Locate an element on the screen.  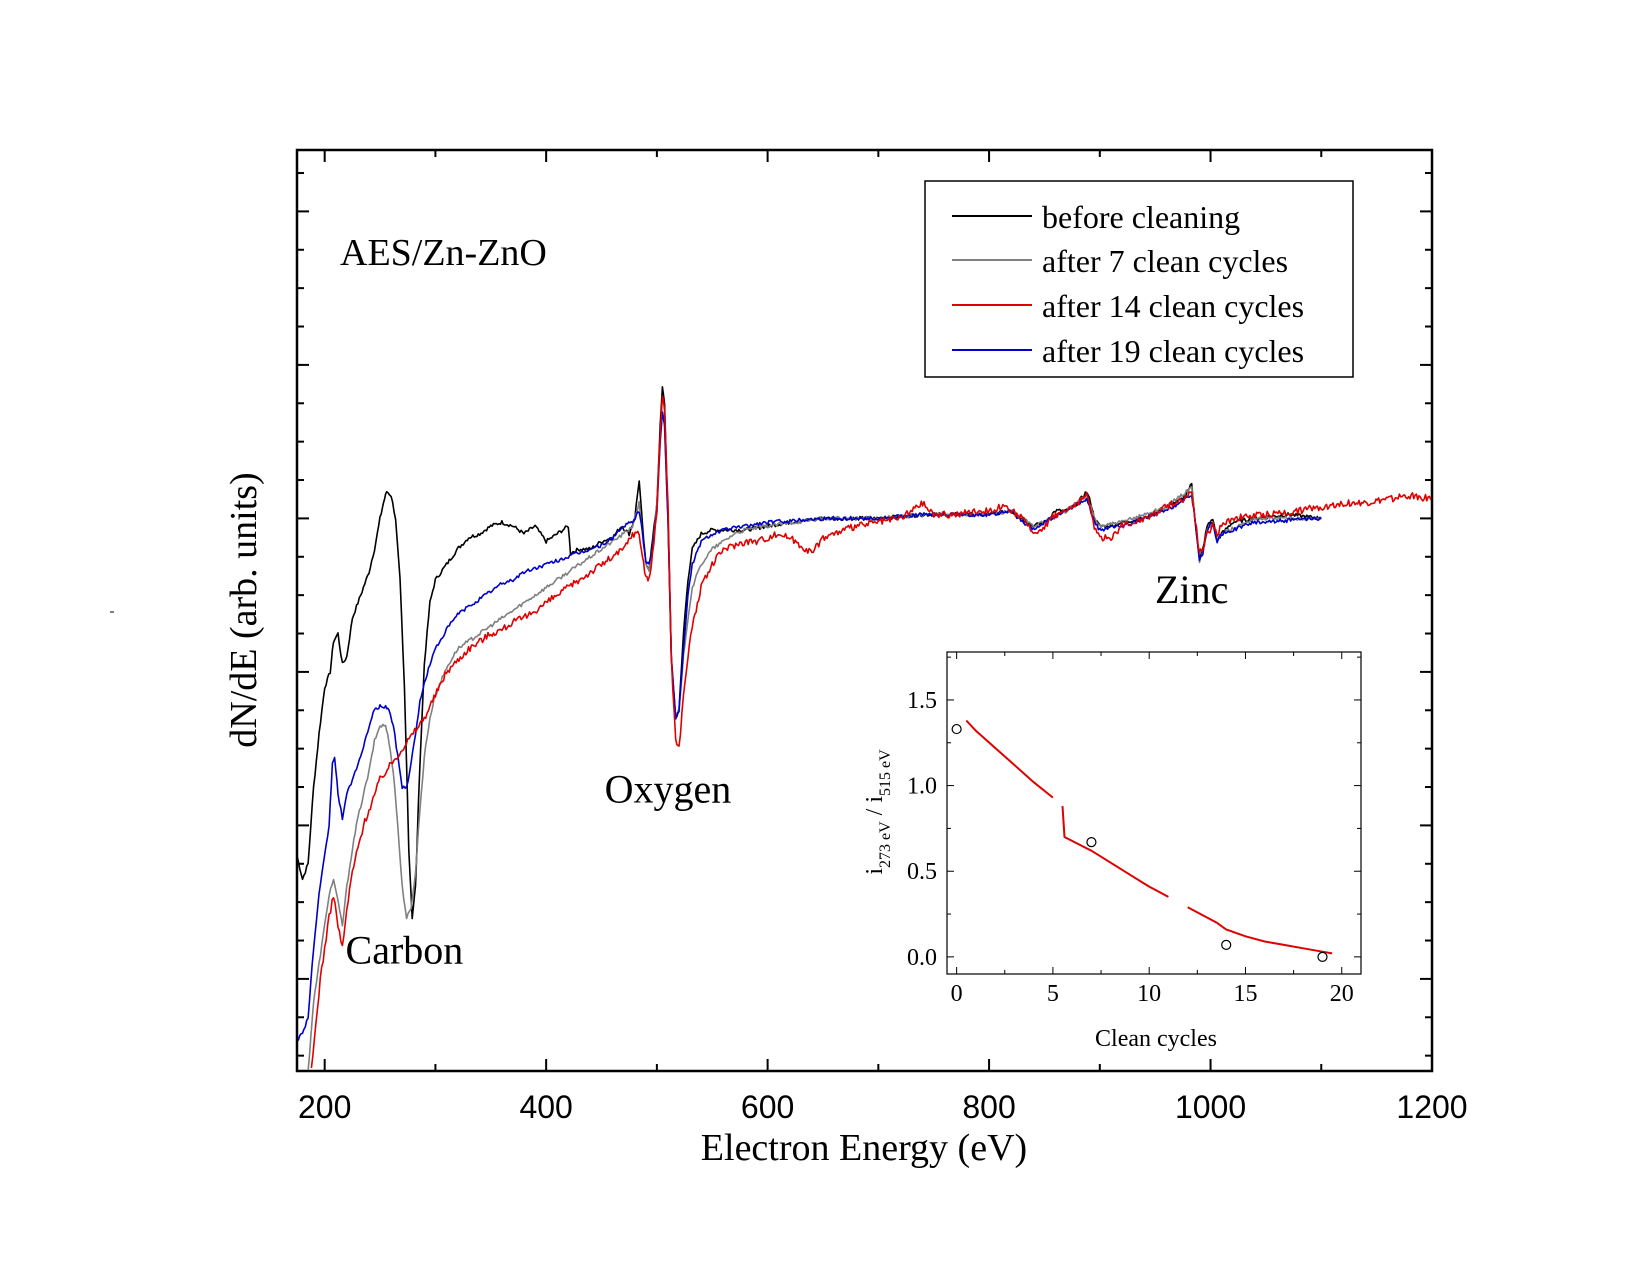
legend-label-before-cleaning: before cleaning is located at coordinates (1141, 217).